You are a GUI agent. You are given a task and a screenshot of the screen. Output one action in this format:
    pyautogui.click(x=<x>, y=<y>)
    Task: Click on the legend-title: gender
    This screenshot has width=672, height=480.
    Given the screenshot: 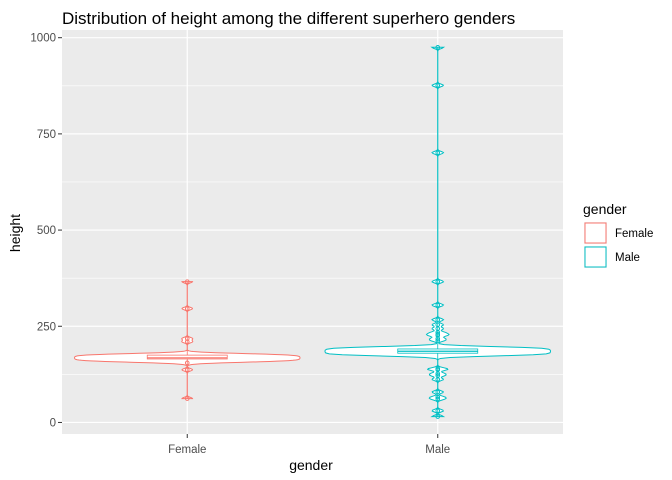 What is the action you would take?
    pyautogui.click(x=605, y=209)
    